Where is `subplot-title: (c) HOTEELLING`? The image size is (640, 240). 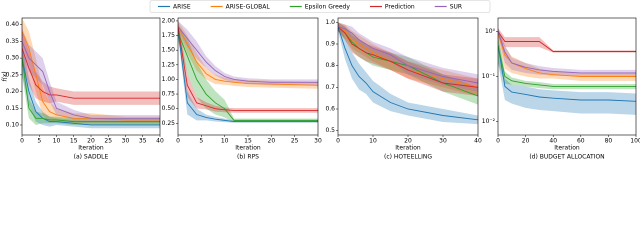
subplot-title: (c) HOTEELLING is located at coordinates (408, 157).